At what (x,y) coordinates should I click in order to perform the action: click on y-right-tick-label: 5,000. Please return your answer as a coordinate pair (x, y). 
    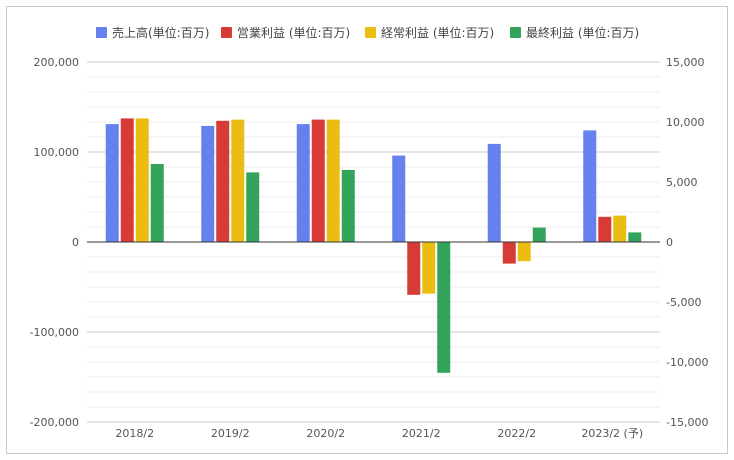
    Looking at the image, I should click on (682, 182).